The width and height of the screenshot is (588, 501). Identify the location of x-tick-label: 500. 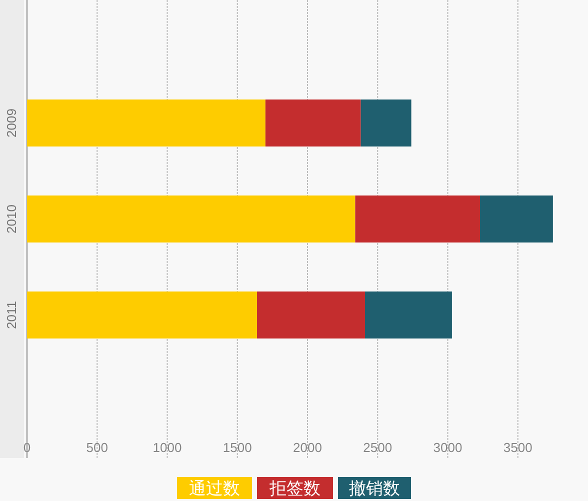
(97, 447).